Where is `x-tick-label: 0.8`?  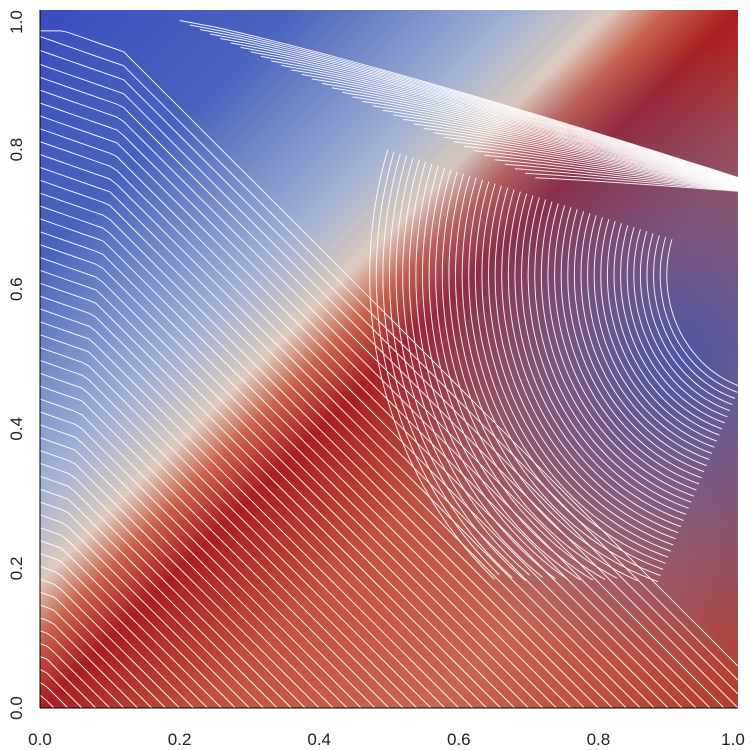
x-tick-label: 0.8 is located at coordinates (599, 739).